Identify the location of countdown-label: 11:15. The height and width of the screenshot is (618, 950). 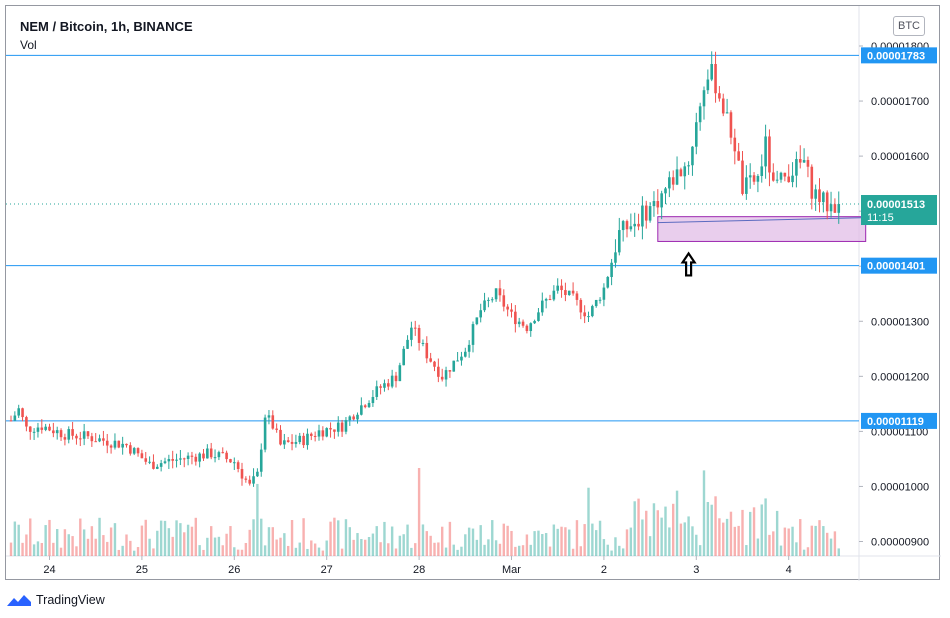
(880, 218).